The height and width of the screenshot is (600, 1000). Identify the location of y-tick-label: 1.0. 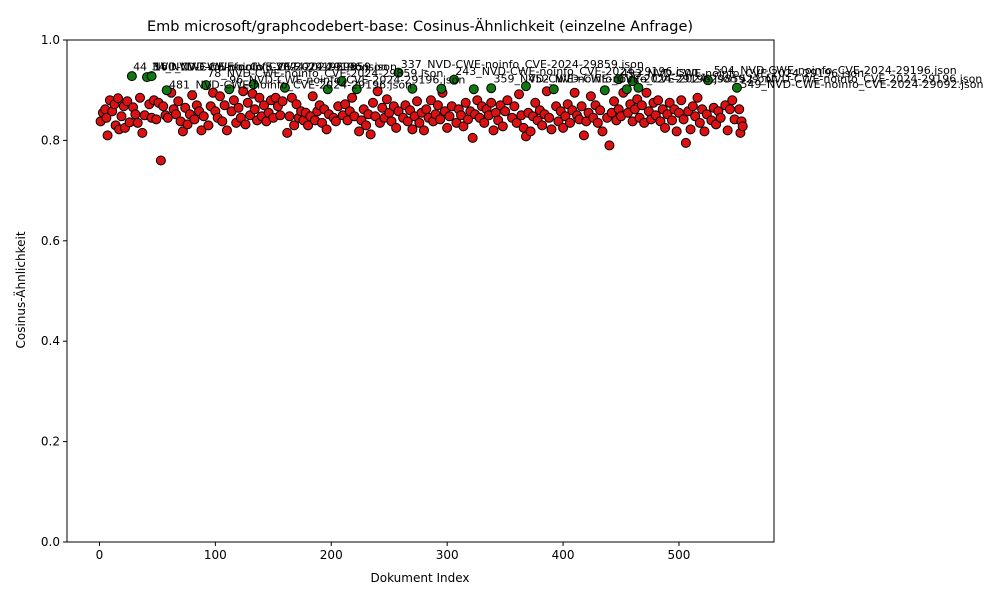
(50, 40).